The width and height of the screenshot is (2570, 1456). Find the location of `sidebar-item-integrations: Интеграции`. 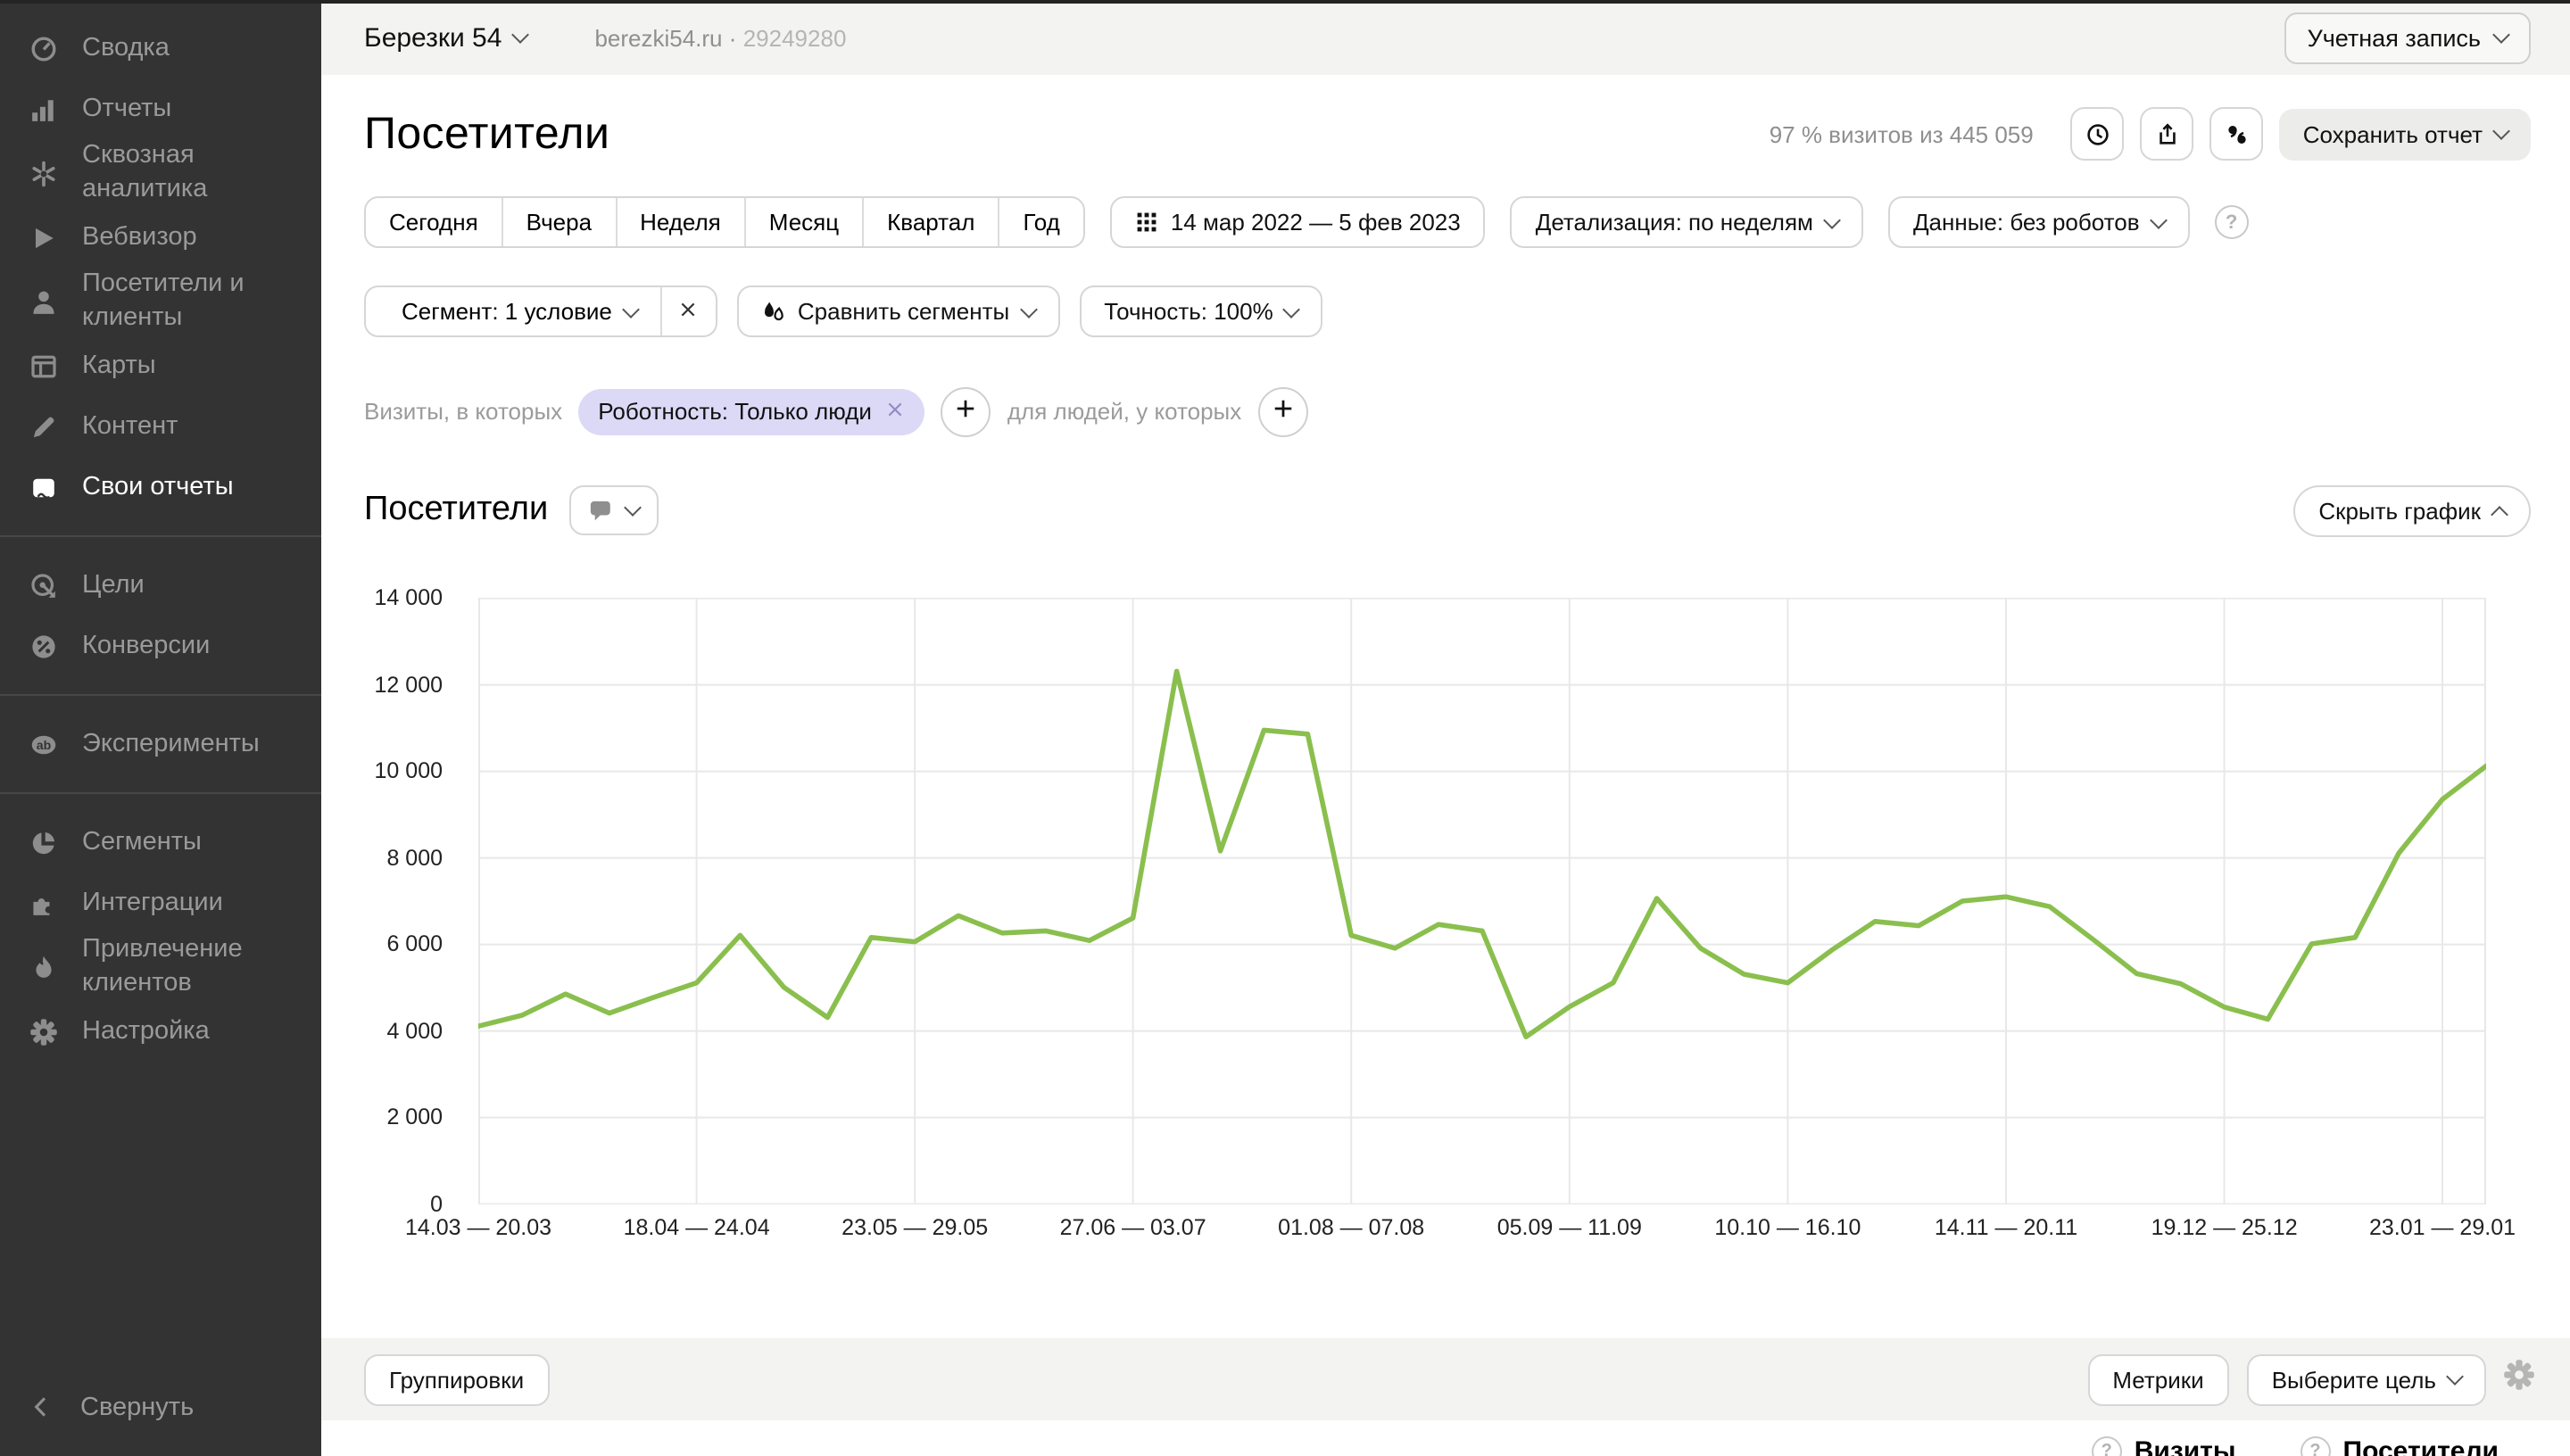

sidebar-item-integrations: Интеграции is located at coordinates (161, 903).